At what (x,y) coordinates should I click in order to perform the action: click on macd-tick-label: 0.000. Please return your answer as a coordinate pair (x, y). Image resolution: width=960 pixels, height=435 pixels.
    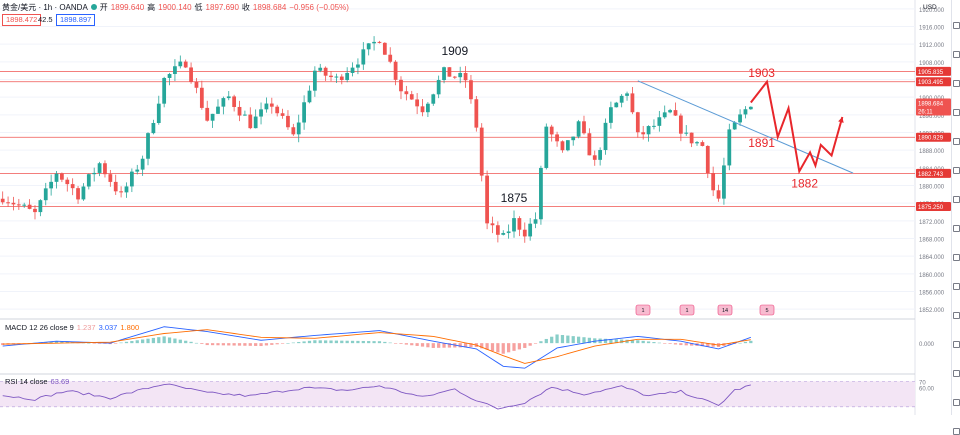
    Looking at the image, I should click on (927, 345).